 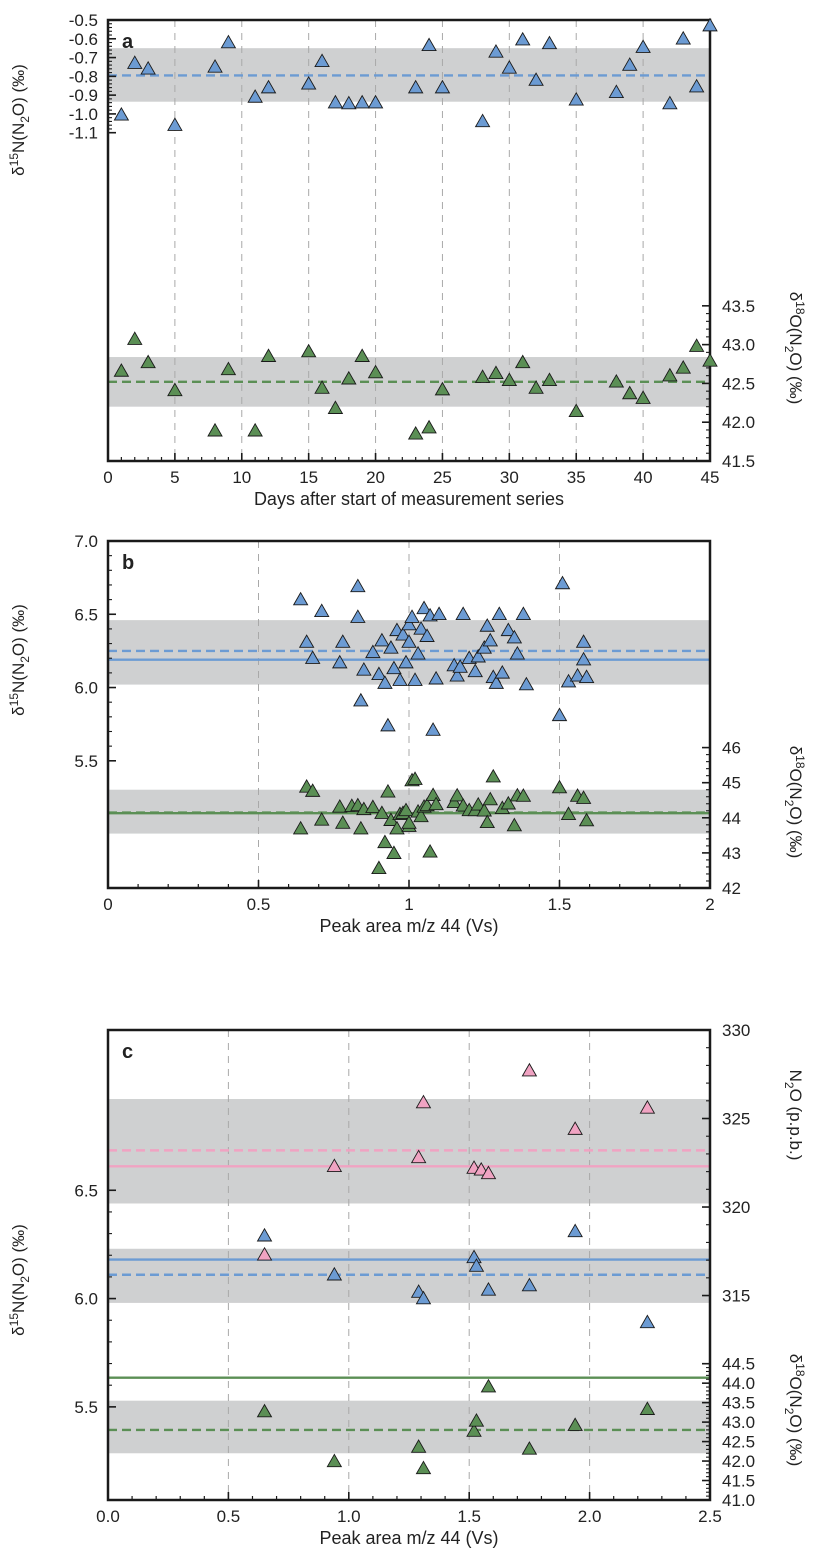 What do you see at coordinates (408, 904) in the screenshot?
I see `x-tick-label: 1` at bounding box center [408, 904].